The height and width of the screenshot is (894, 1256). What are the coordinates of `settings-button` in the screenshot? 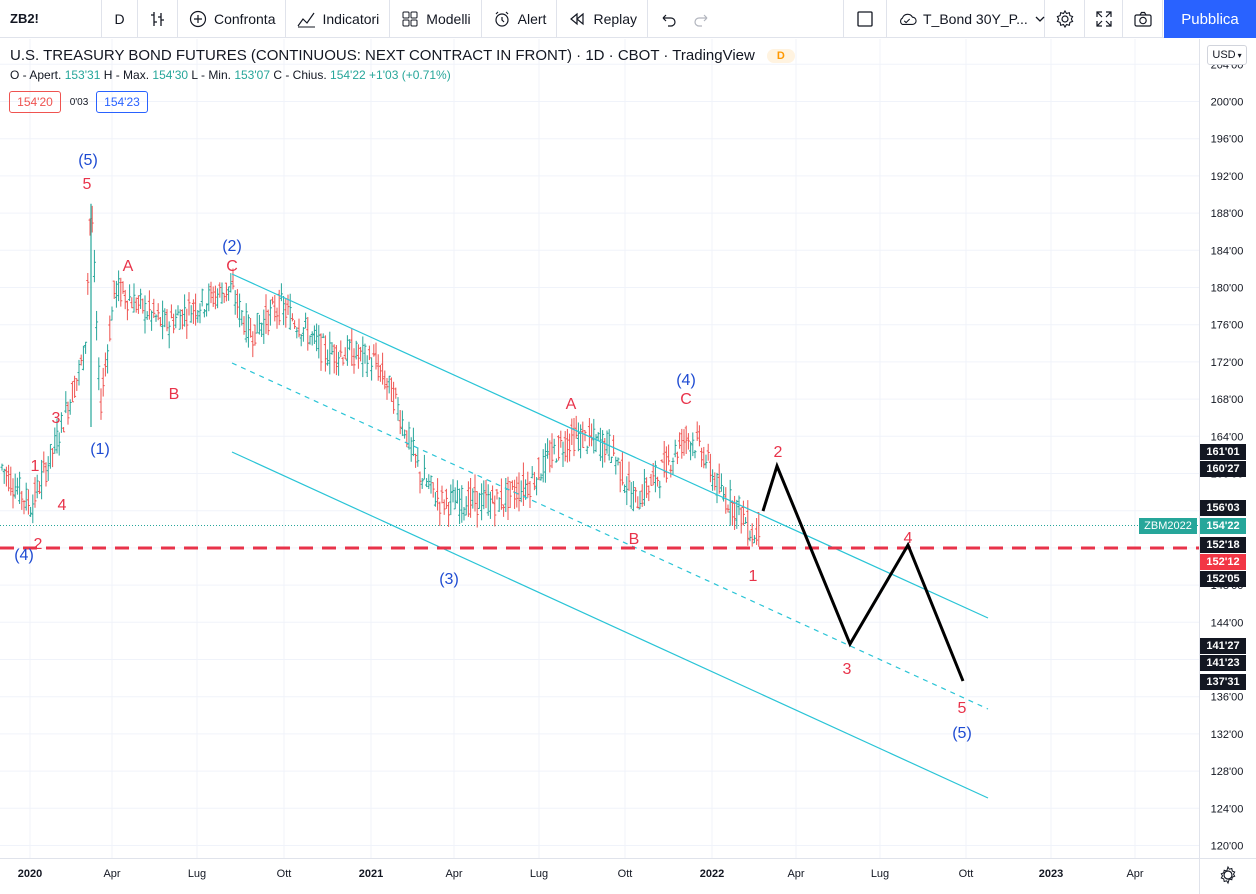 It's located at (1065, 19).